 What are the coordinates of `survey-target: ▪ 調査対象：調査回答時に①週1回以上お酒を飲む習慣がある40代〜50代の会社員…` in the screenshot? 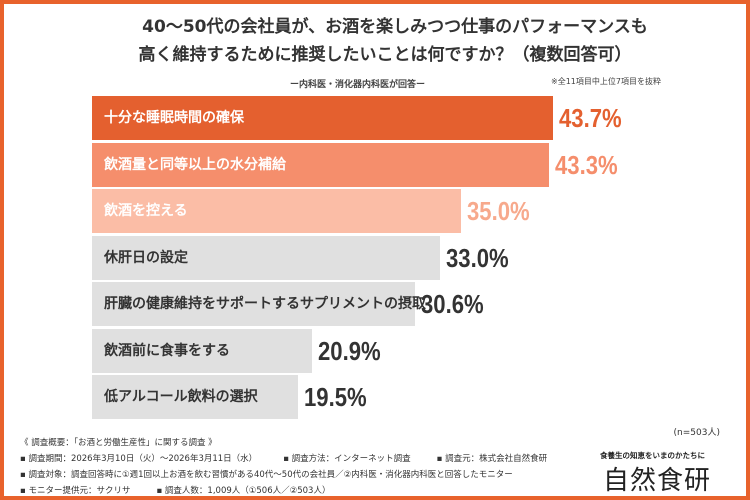 It's located at (266, 475).